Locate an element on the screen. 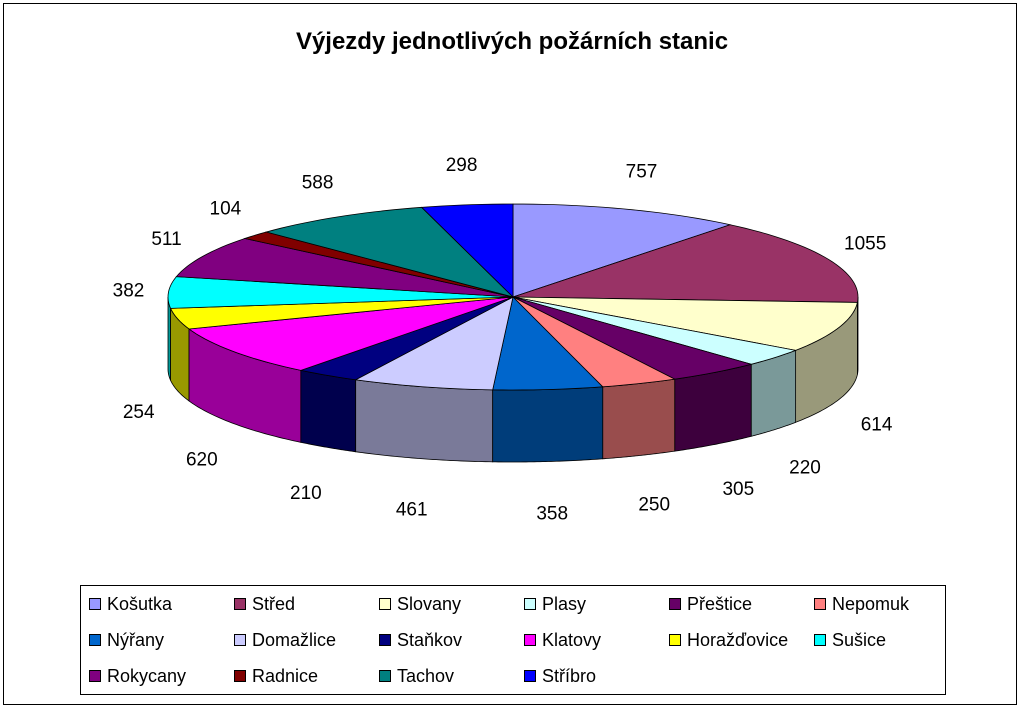 Image resolution: width=1024 pixels, height=713 pixels. legend-item-radnice: Radnice is located at coordinates (276, 676).